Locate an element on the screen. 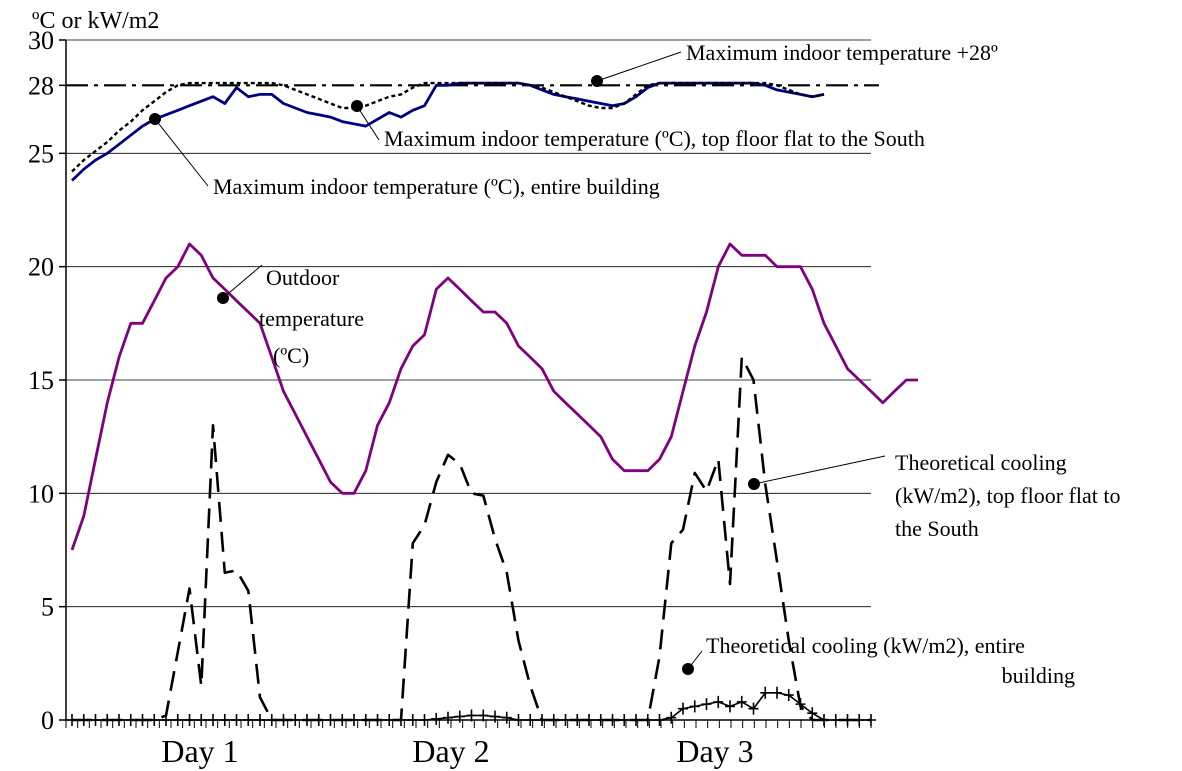  x-category-3: Day 3 is located at coordinates (714, 751).